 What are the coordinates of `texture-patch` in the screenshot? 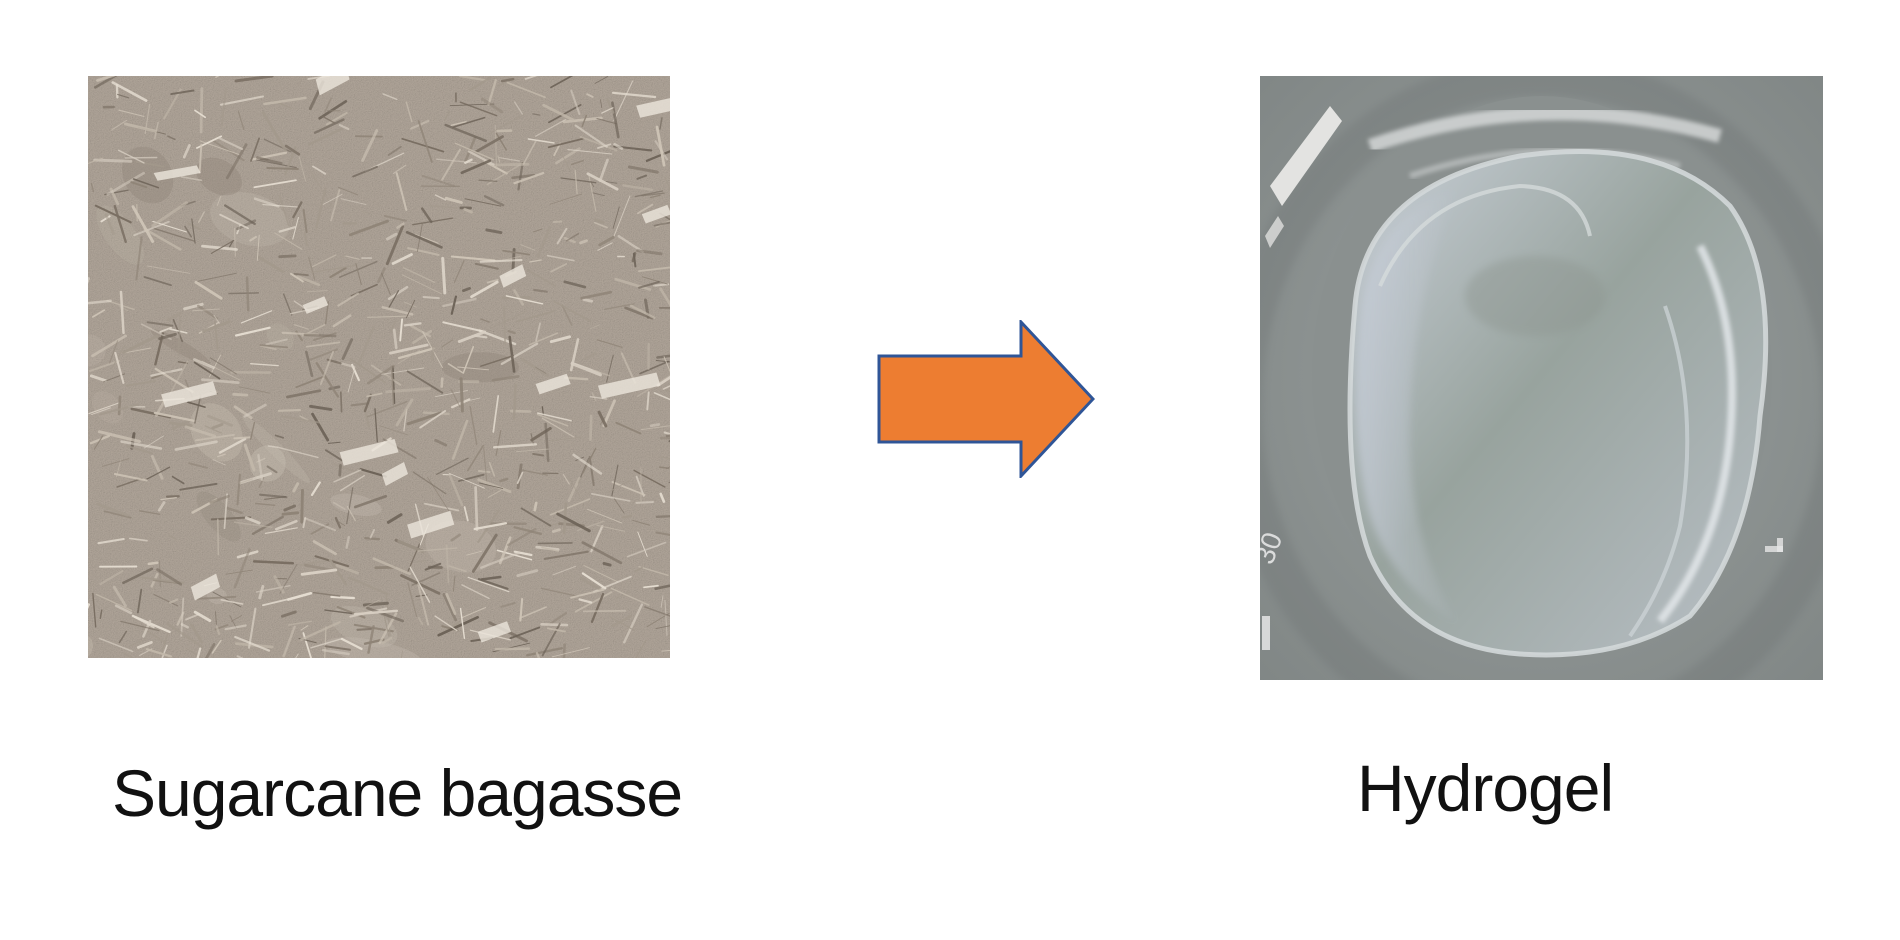 It's located at (219, 176).